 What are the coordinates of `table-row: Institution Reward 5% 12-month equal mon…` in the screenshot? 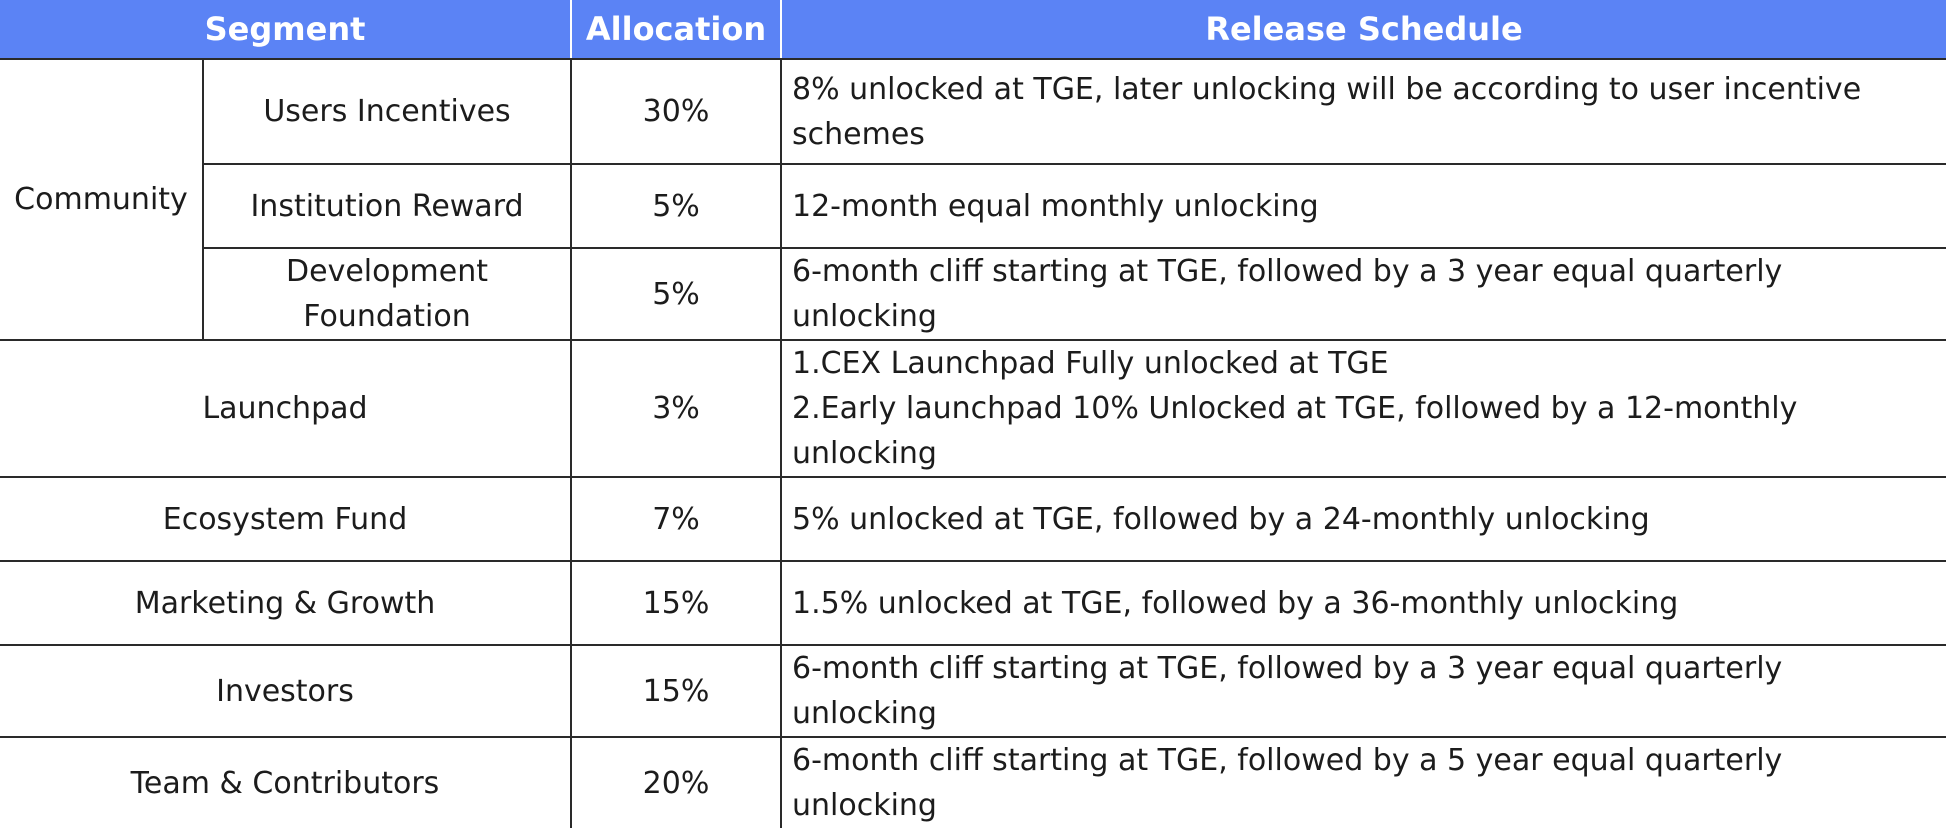 It's located at (973, 206).